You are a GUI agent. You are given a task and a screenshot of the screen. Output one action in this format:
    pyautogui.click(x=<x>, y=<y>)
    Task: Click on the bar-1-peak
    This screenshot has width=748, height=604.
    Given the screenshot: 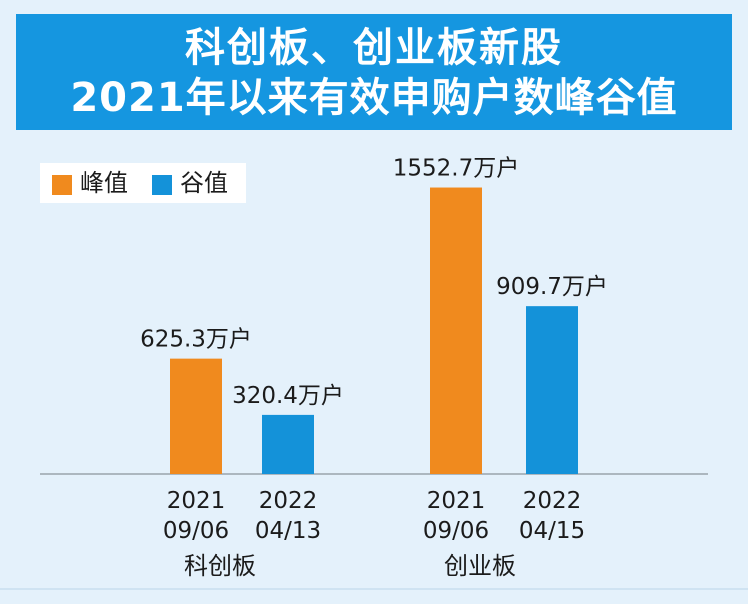 What is the action you would take?
    pyautogui.click(x=196, y=416)
    